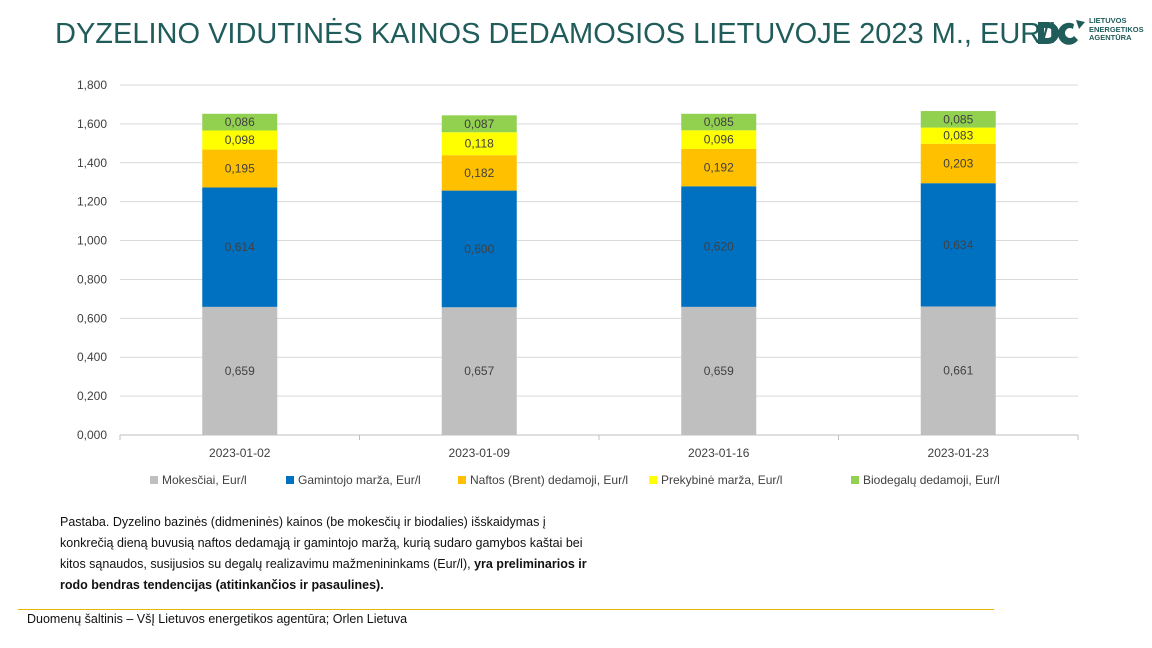  I want to click on data-label: 0,203, so click(958, 163).